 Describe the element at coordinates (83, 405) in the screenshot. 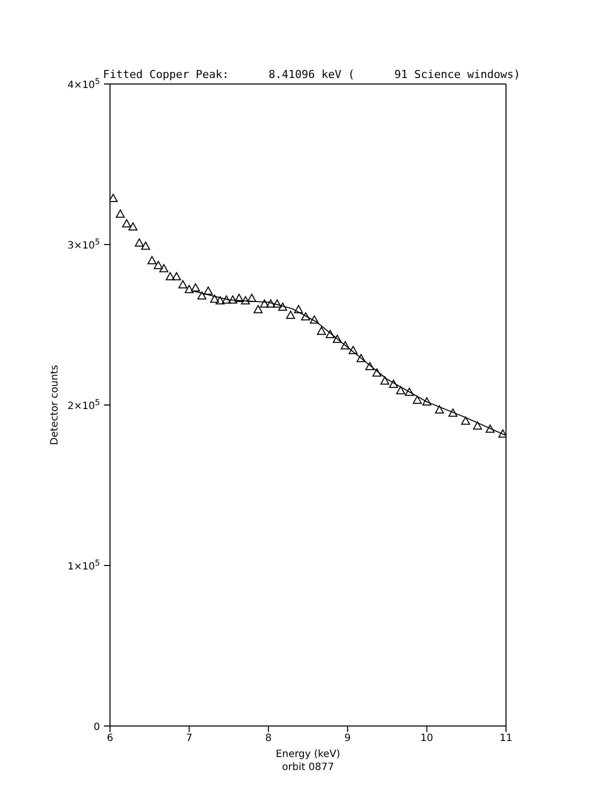

I see `y-tick-label: 2×10$^{5}$` at that location.